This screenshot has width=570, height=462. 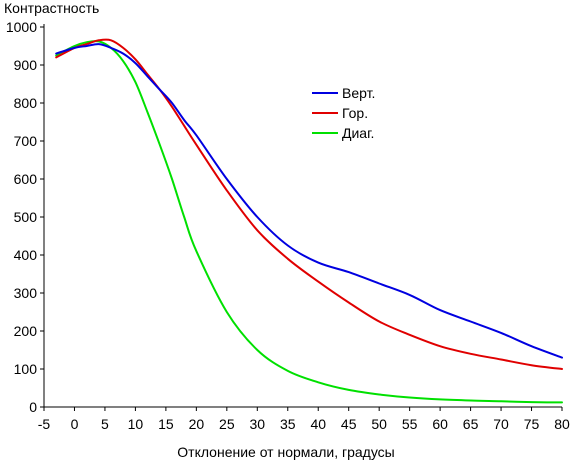 What do you see at coordinates (410, 424) in the screenshot?
I see `x-tick-label: 55` at bounding box center [410, 424].